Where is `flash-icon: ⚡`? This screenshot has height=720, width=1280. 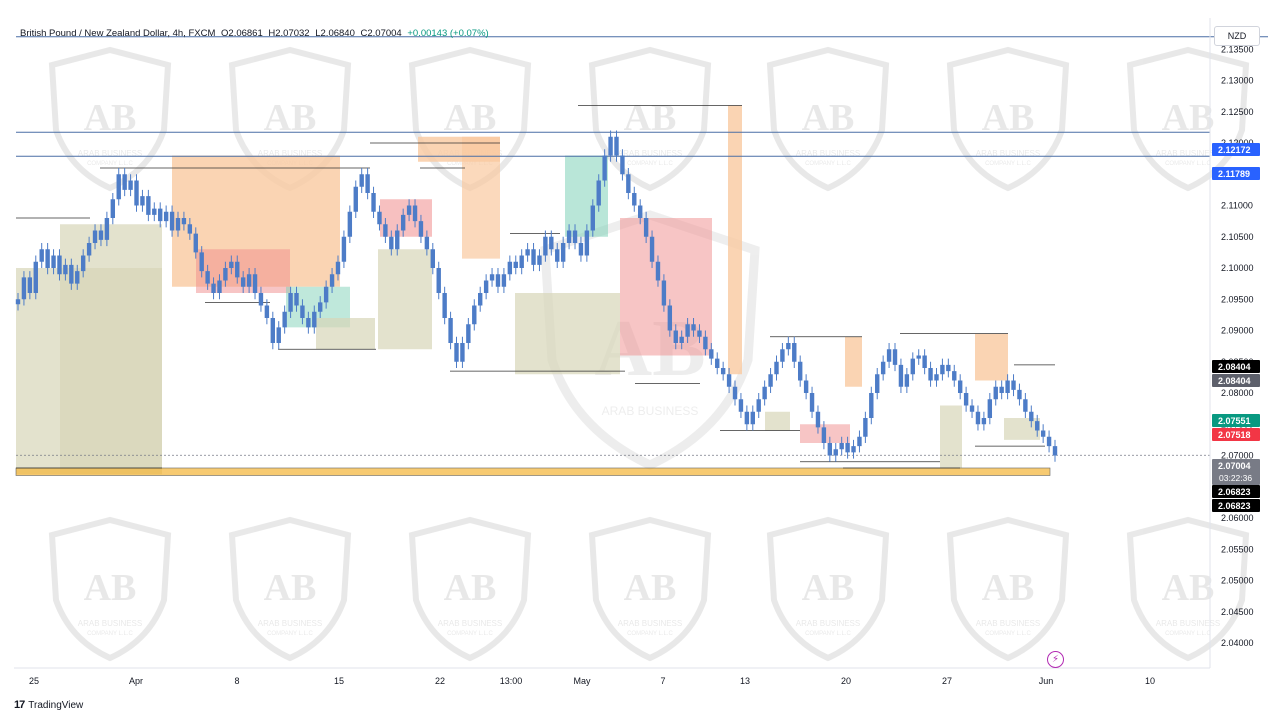 flash-icon: ⚡ is located at coordinates (1055, 659).